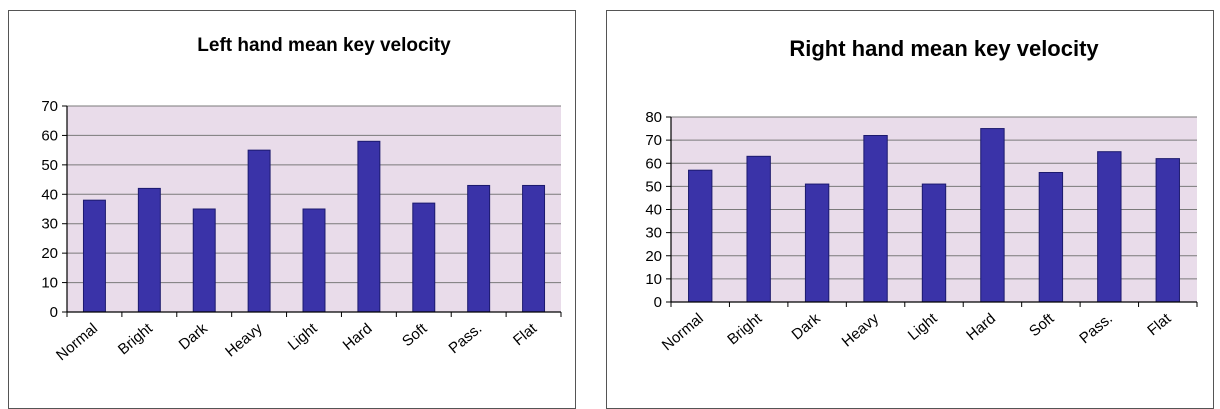 The height and width of the screenshot is (409, 1220). I want to click on left-bar-dark, so click(204, 260).